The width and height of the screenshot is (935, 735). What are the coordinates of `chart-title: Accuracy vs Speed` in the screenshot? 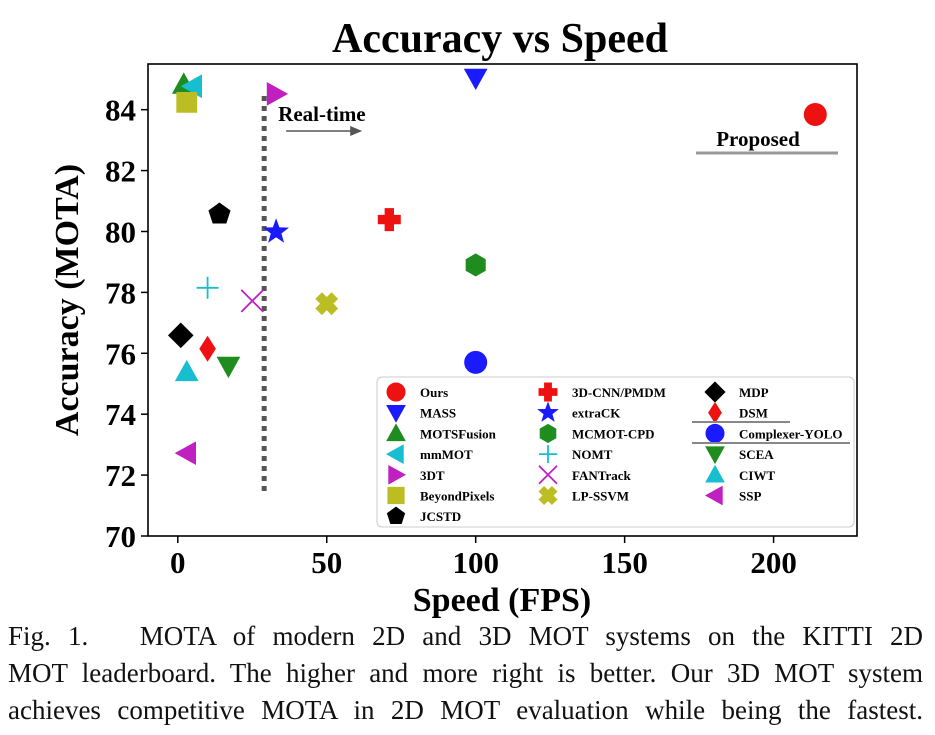 It's located at (500, 39).